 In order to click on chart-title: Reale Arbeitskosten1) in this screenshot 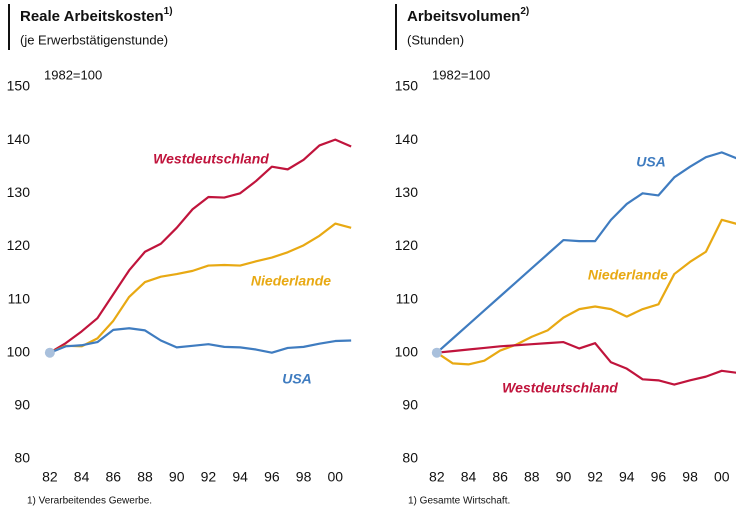, I will do `click(96, 15)`.